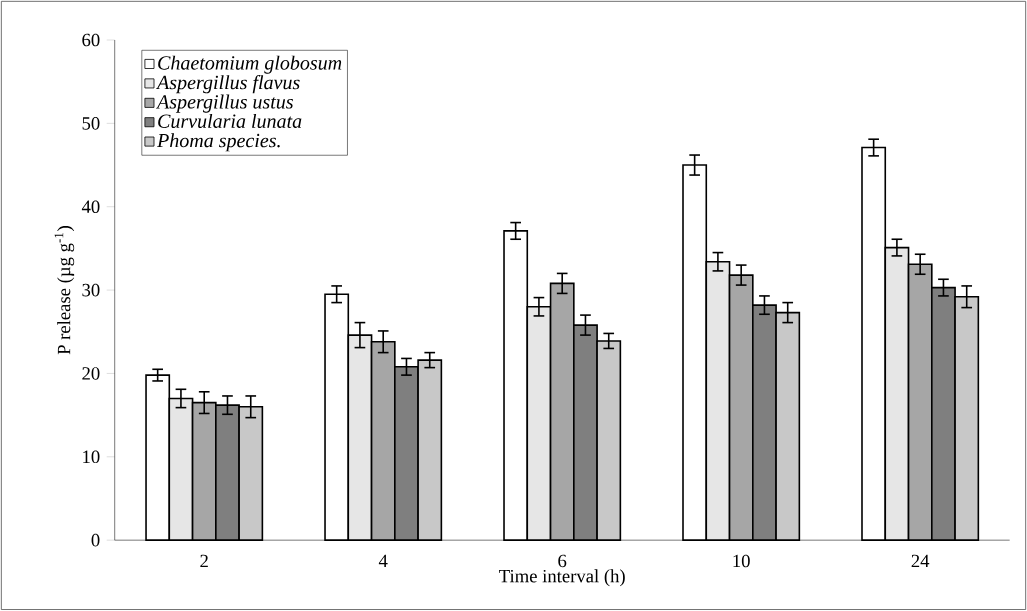 This screenshot has width=1027, height=611. What do you see at coordinates (741, 561) in the screenshot?
I see `x-tick-label: 10` at bounding box center [741, 561].